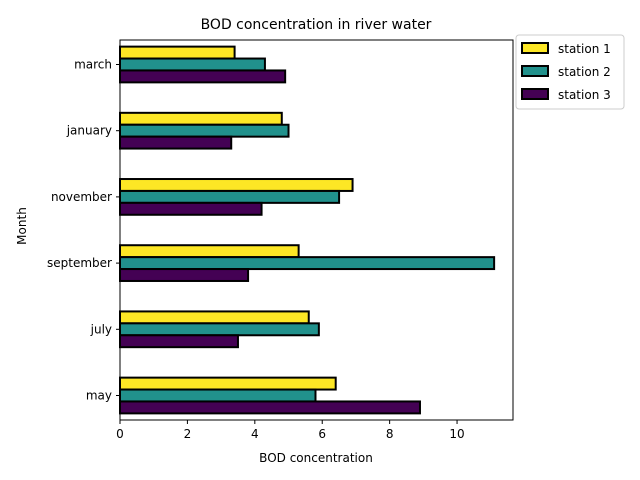 This screenshot has width=640, height=480. Describe the element at coordinates (322, 434) in the screenshot. I see `x-tick-label: 6` at that location.